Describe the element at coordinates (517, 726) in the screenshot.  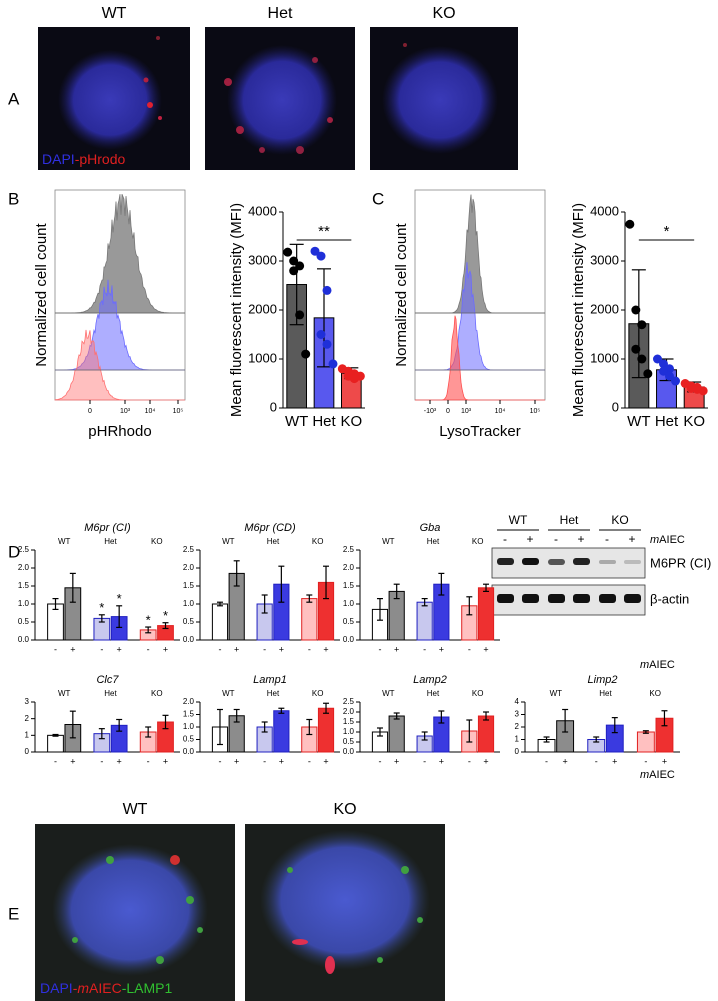
I see `y-tick-label: 2` at that location.